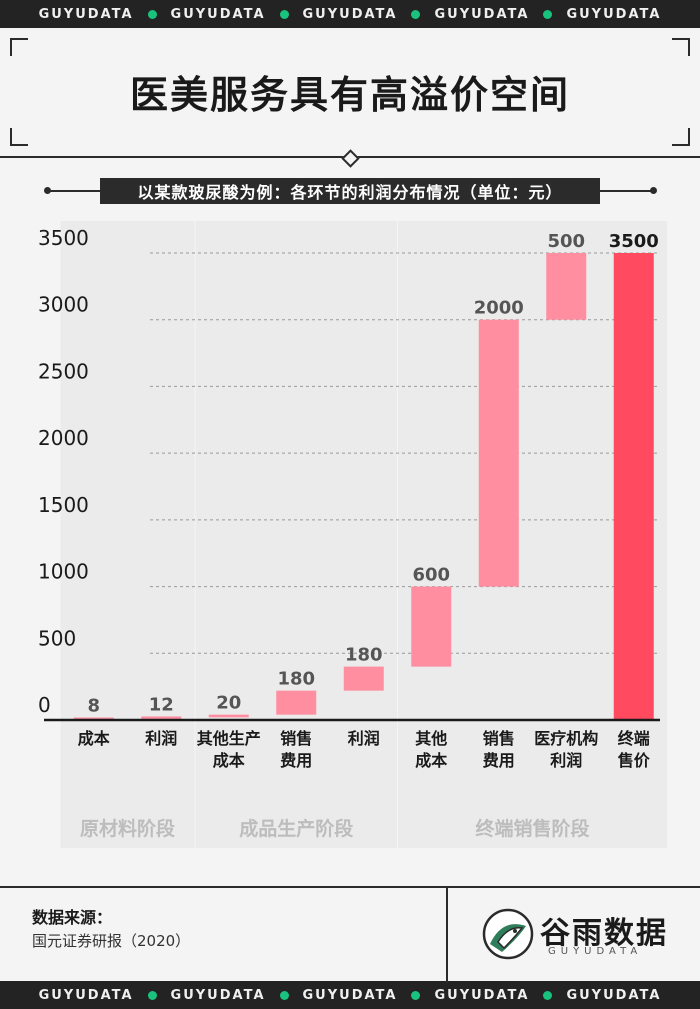  What do you see at coordinates (72, 917) in the screenshot?
I see `source-label: 数据来源：` at bounding box center [72, 917].